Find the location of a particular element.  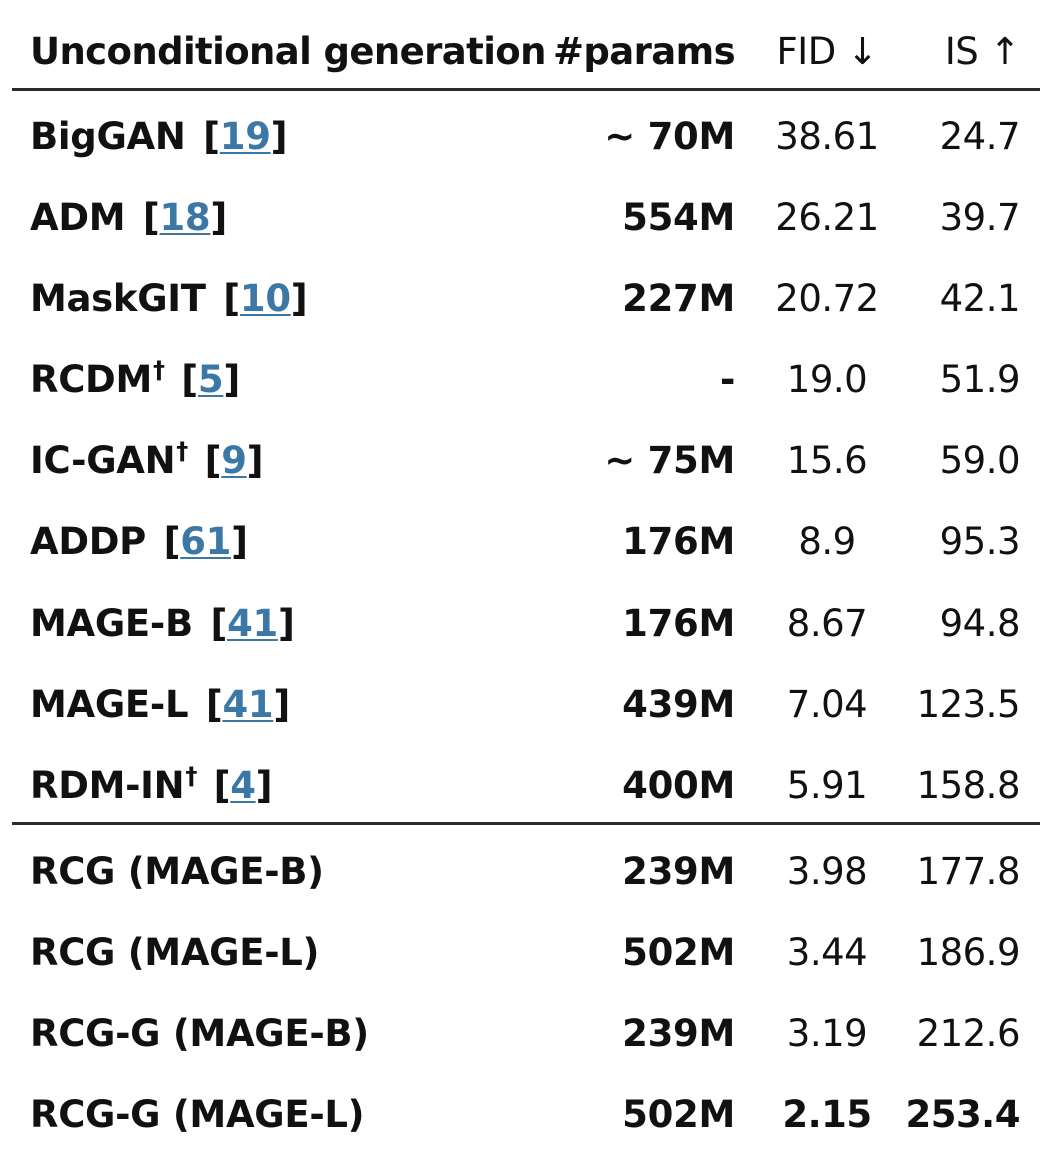

is-value: 123.5 is located at coordinates (968, 704).